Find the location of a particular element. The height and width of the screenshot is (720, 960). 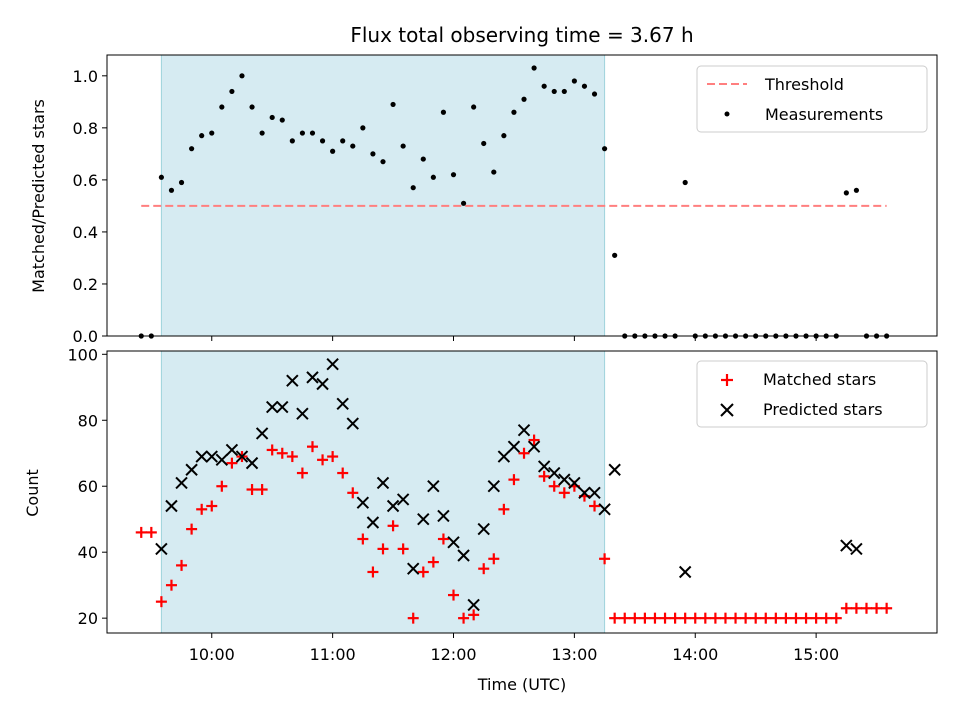

top-legend: Threshold Measurements is located at coordinates (812, 99).